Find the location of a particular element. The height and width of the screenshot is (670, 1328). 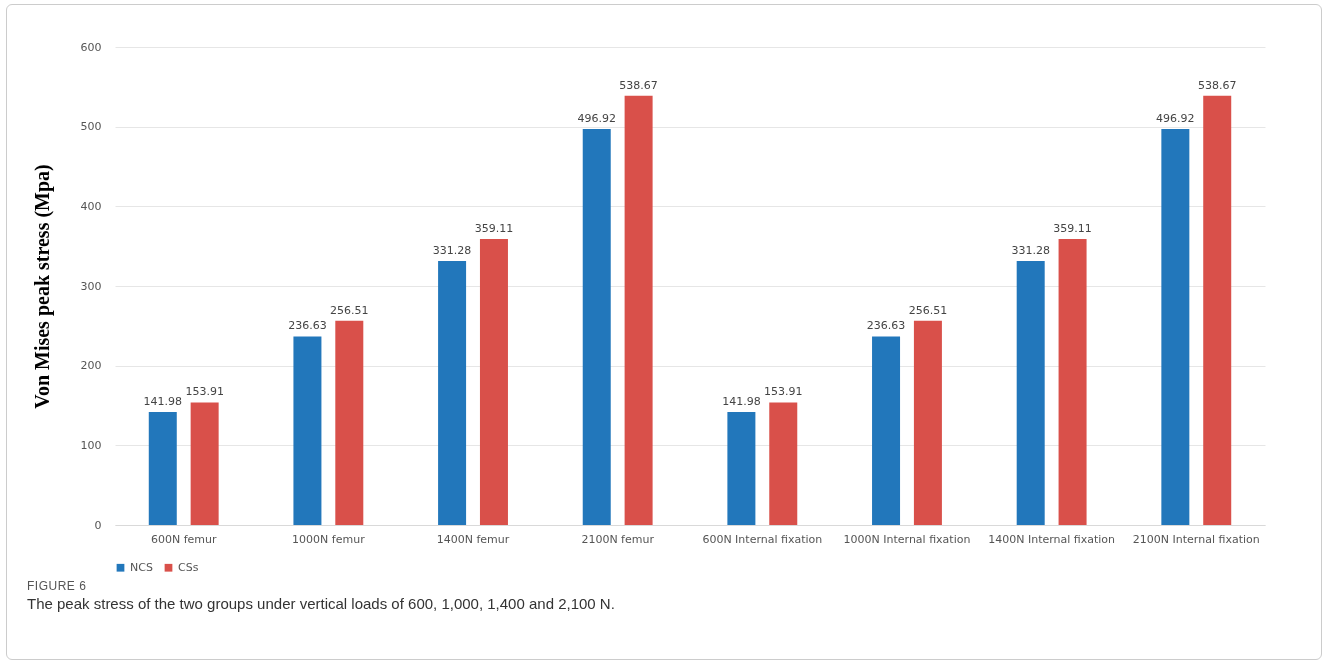

caption: FIGURE 6 is located at coordinates (57, 586).